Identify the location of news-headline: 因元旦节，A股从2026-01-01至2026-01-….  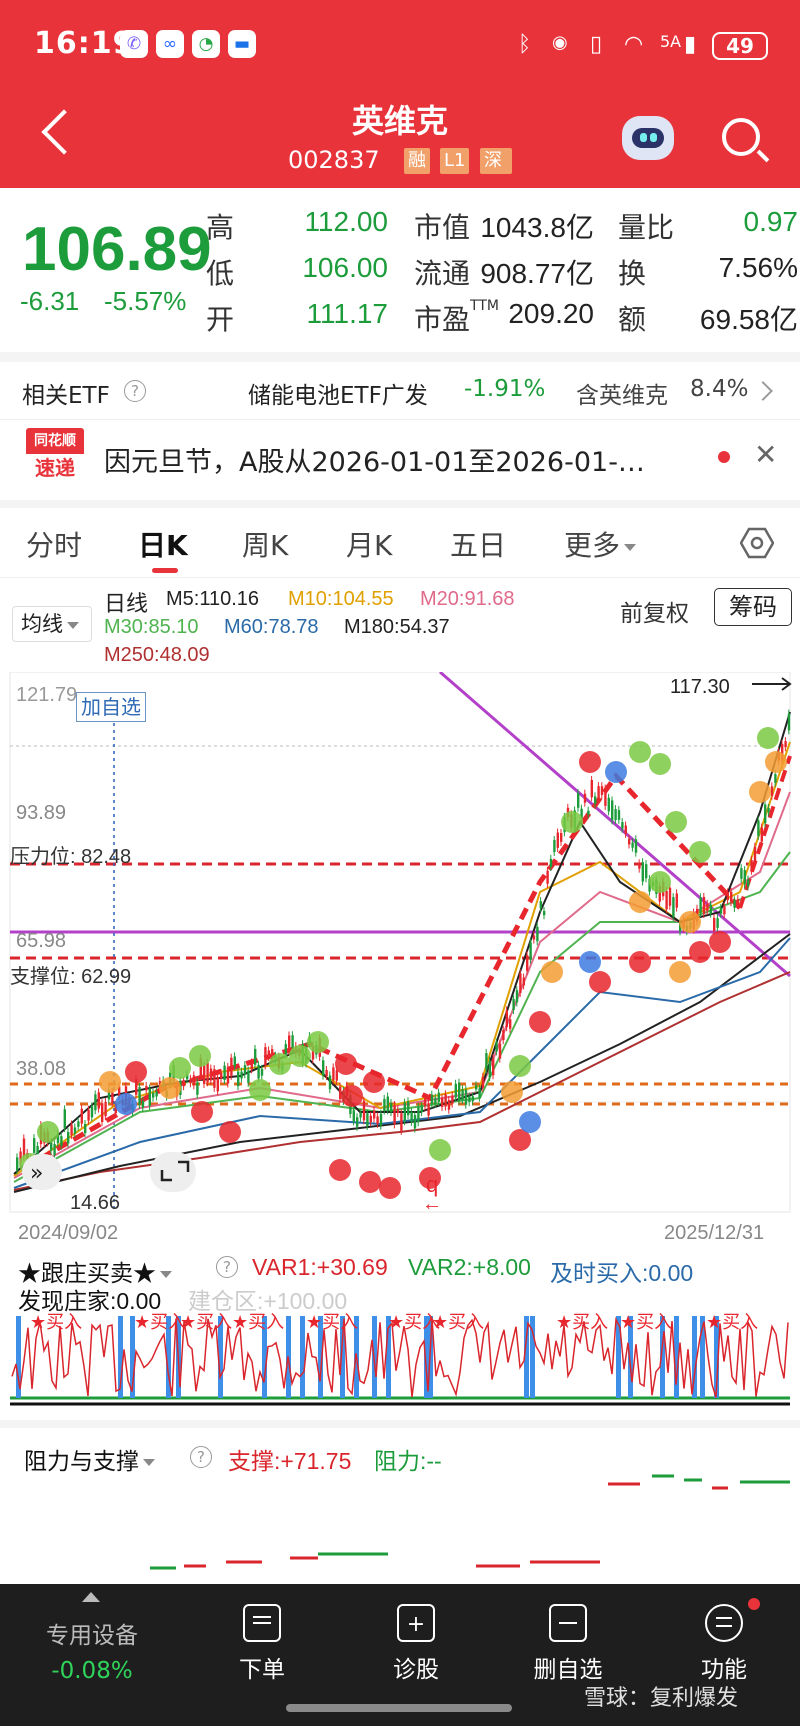
(374, 462).